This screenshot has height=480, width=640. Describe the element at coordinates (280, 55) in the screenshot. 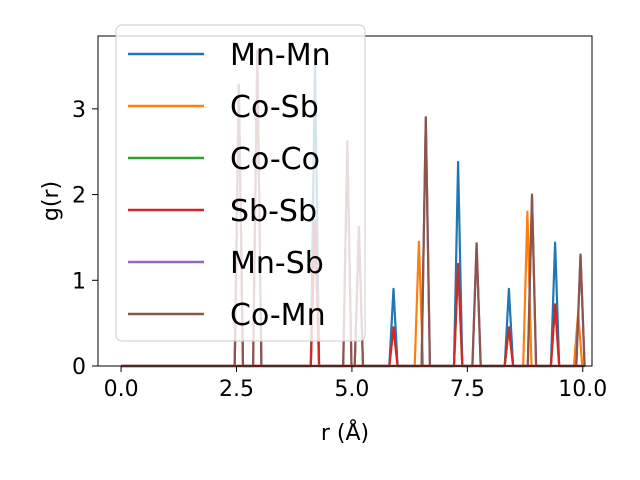

I see `legend-label-mn-mn: Mn-Mn` at that location.